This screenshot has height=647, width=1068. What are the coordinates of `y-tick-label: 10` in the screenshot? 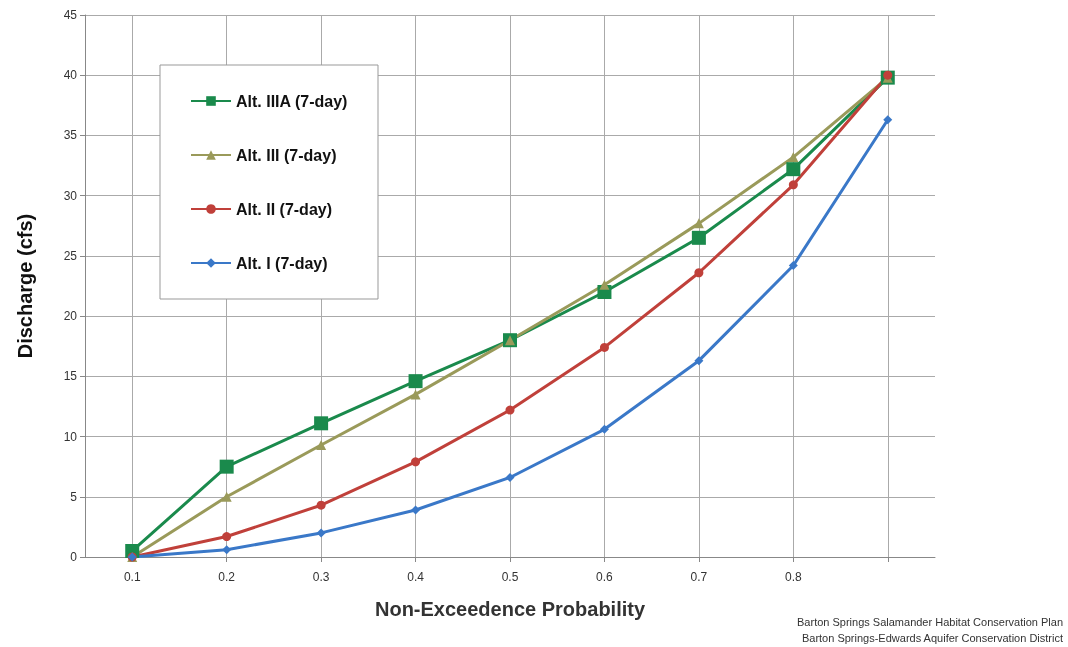 It's located at (70, 436).